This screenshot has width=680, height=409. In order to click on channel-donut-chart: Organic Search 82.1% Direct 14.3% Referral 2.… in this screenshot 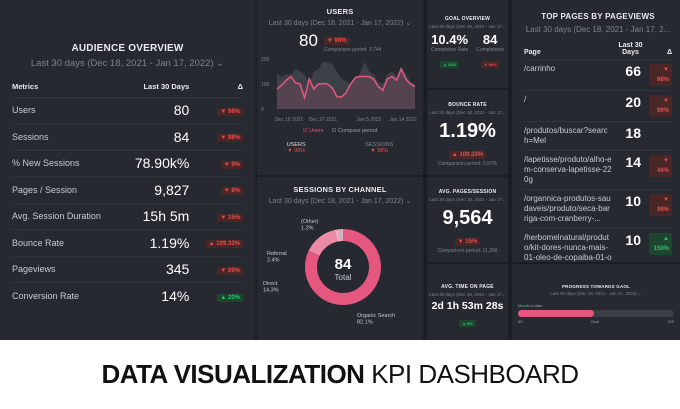, I will do `click(329, 272)`.